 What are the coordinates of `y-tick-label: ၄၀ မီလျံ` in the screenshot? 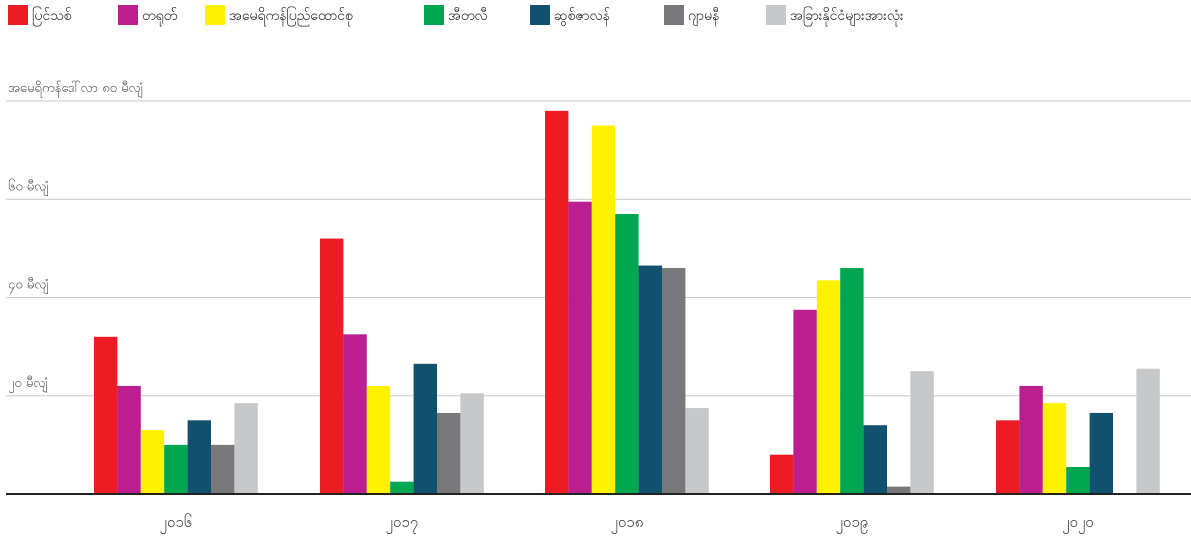 It's located at (28, 286).